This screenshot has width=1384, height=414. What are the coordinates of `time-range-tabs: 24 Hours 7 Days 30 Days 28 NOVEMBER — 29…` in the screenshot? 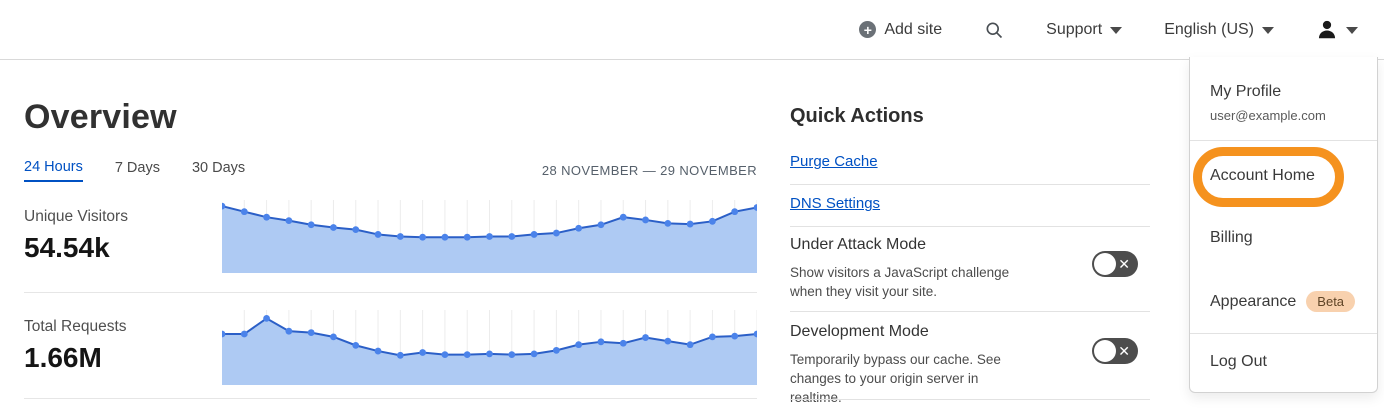 It's located at (390, 170).